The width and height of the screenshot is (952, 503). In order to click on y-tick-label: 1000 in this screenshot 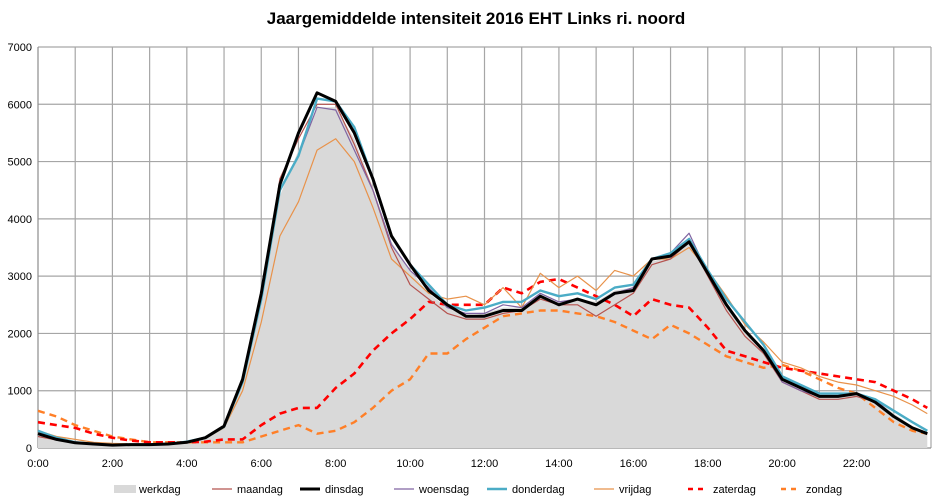, I will do `click(20, 392)`.